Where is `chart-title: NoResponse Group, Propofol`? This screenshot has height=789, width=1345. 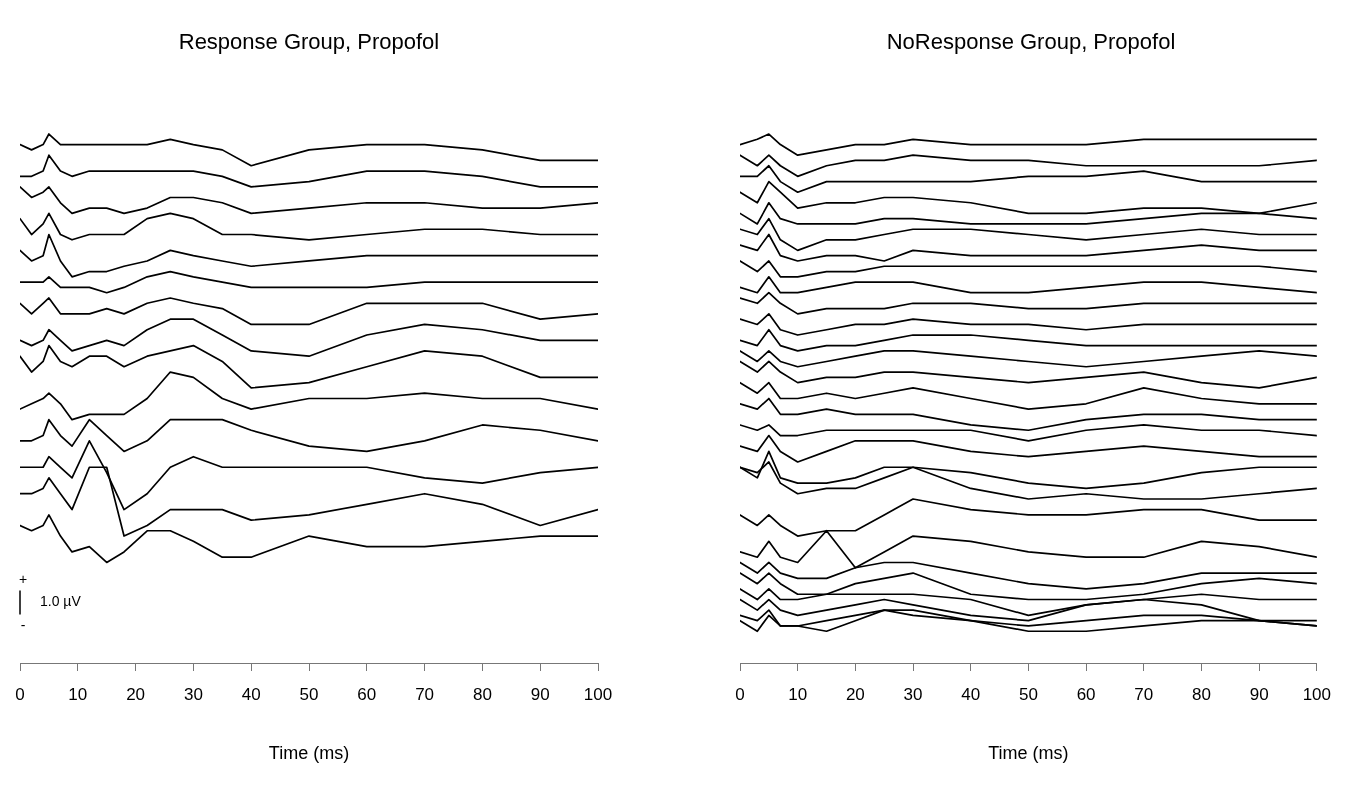
chart-title: NoResponse Group, Propofol is located at coordinates (1031, 42).